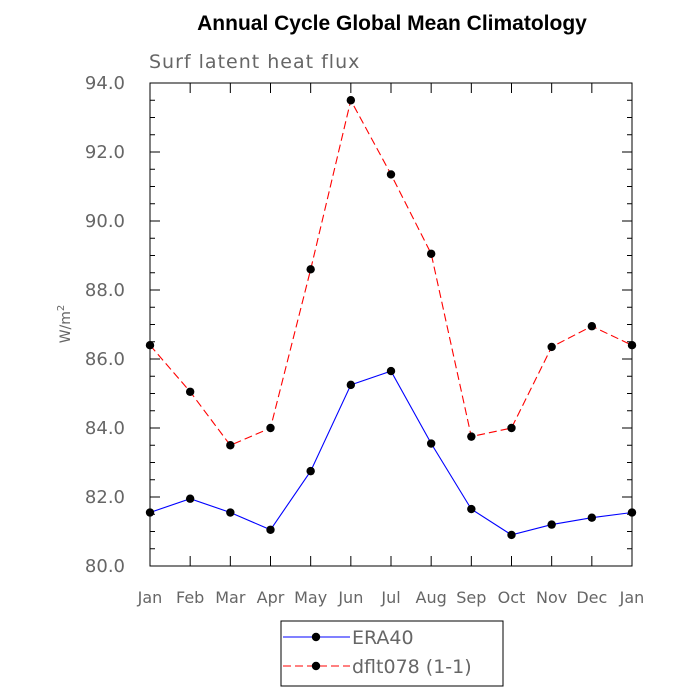 The image size is (700, 700). What do you see at coordinates (105, 428) in the screenshot?
I see `y-tick-label: 84.0` at bounding box center [105, 428].